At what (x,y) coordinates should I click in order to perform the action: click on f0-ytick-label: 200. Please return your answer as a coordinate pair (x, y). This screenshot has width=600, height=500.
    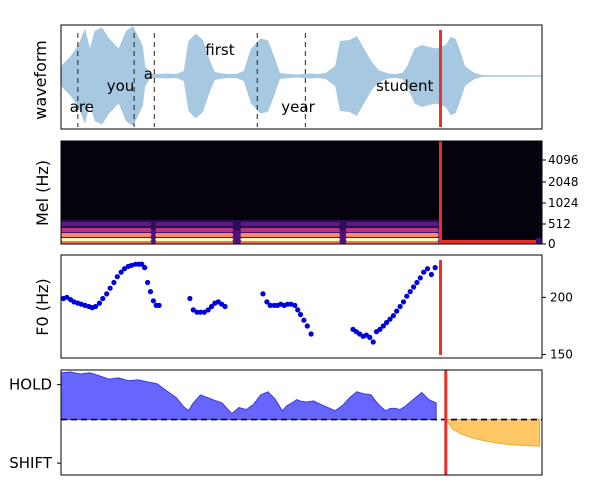
    Looking at the image, I should click on (561, 297).